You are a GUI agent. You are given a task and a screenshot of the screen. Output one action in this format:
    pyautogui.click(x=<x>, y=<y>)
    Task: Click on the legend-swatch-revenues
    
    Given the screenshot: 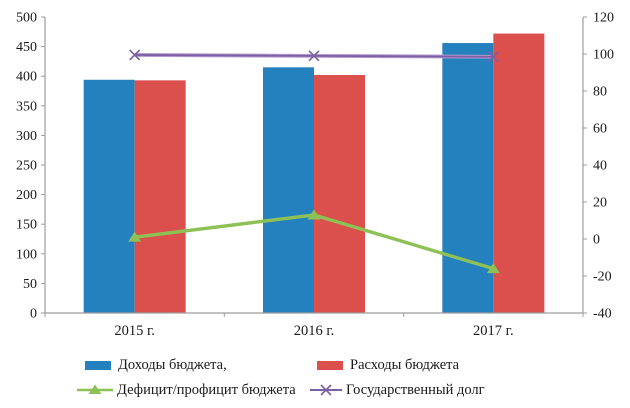 What is the action you would take?
    pyautogui.click(x=98, y=365)
    